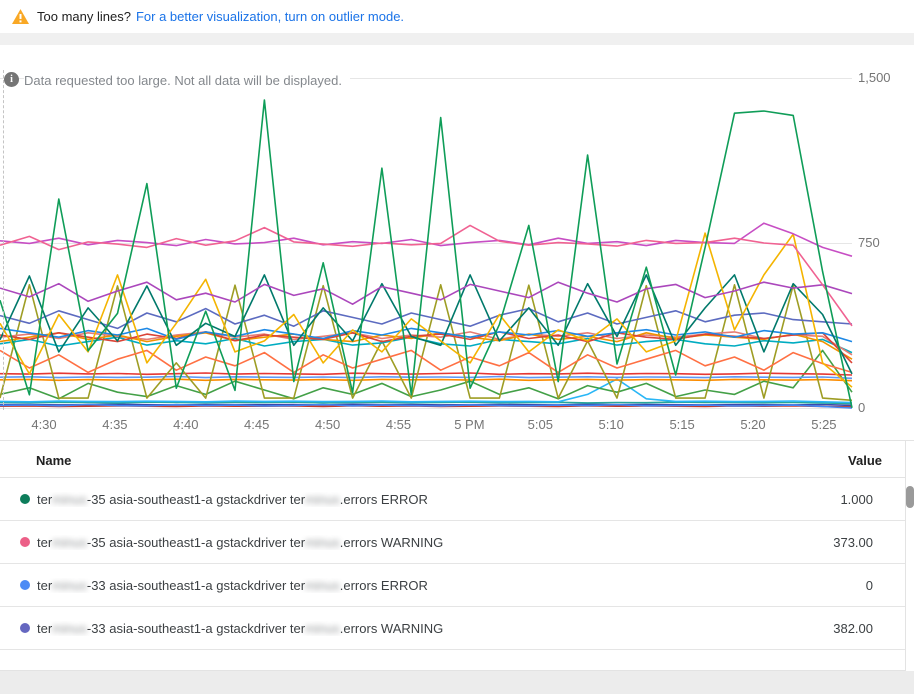 This screenshot has width=914, height=694. Describe the element at coordinates (824, 424) in the screenshot. I see `x-tick-label: 5:25` at that location.